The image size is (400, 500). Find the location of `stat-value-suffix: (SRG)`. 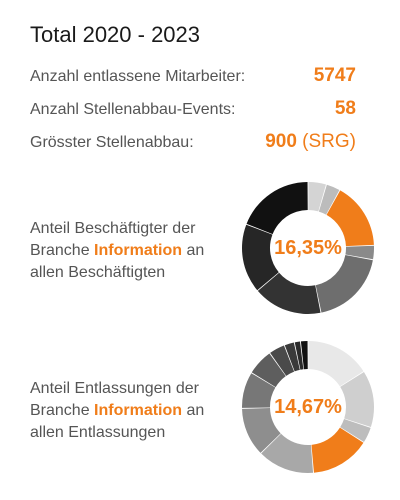

stat-value-suffix: (SRG) is located at coordinates (329, 141).